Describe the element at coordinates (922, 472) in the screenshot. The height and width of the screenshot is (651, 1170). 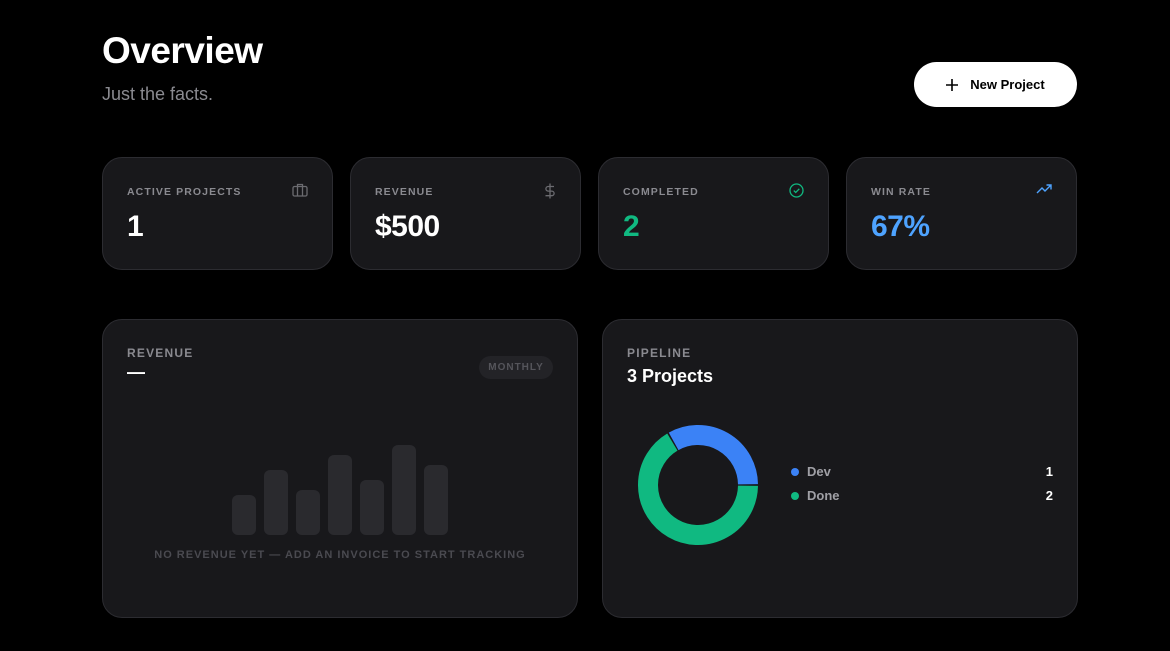
I see `legend-item: Dev 1` at that location.